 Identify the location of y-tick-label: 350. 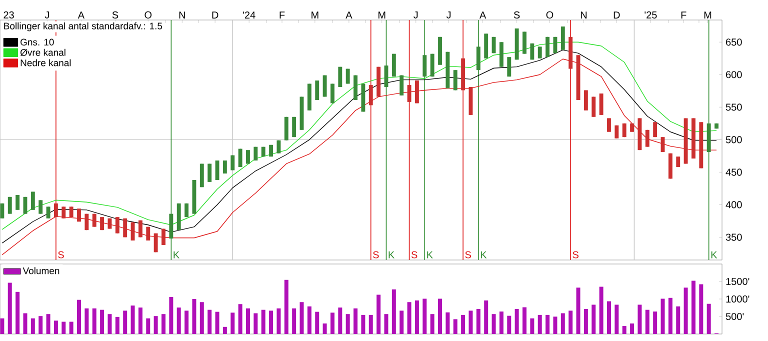
(734, 237).